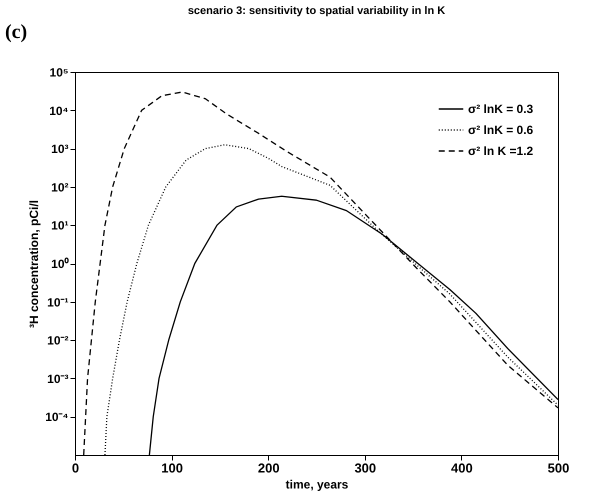 The height and width of the screenshot is (495, 589). Describe the element at coordinates (60, 225) in the screenshot. I see `y-tick-label: 10¹` at that location.